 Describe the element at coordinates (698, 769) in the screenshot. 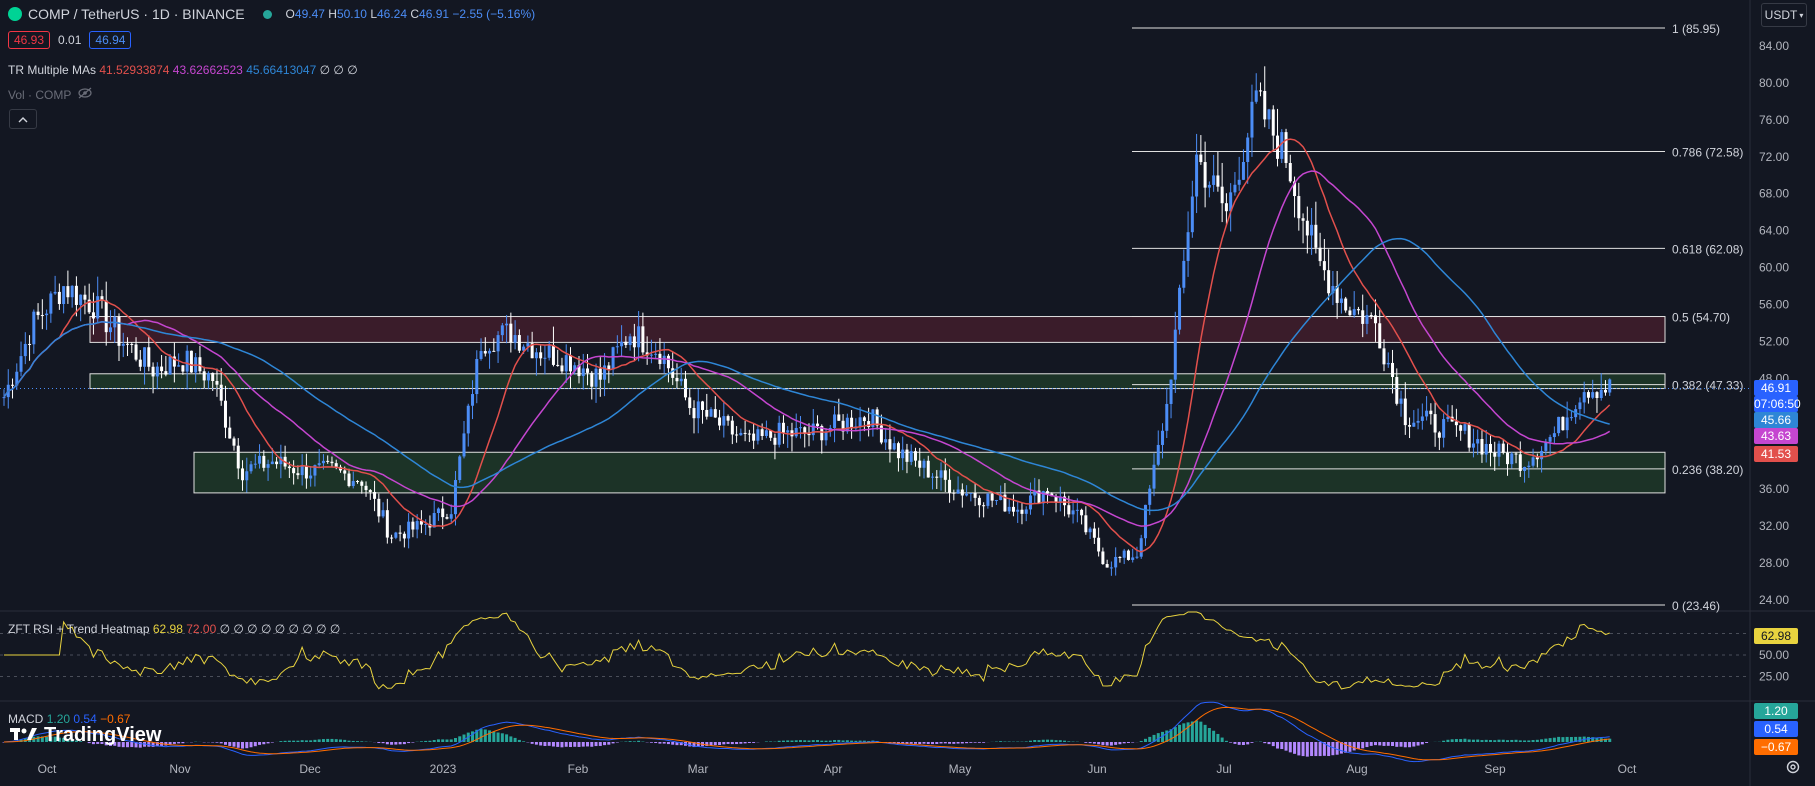

I see `time-axis-tick: Mar` at that location.